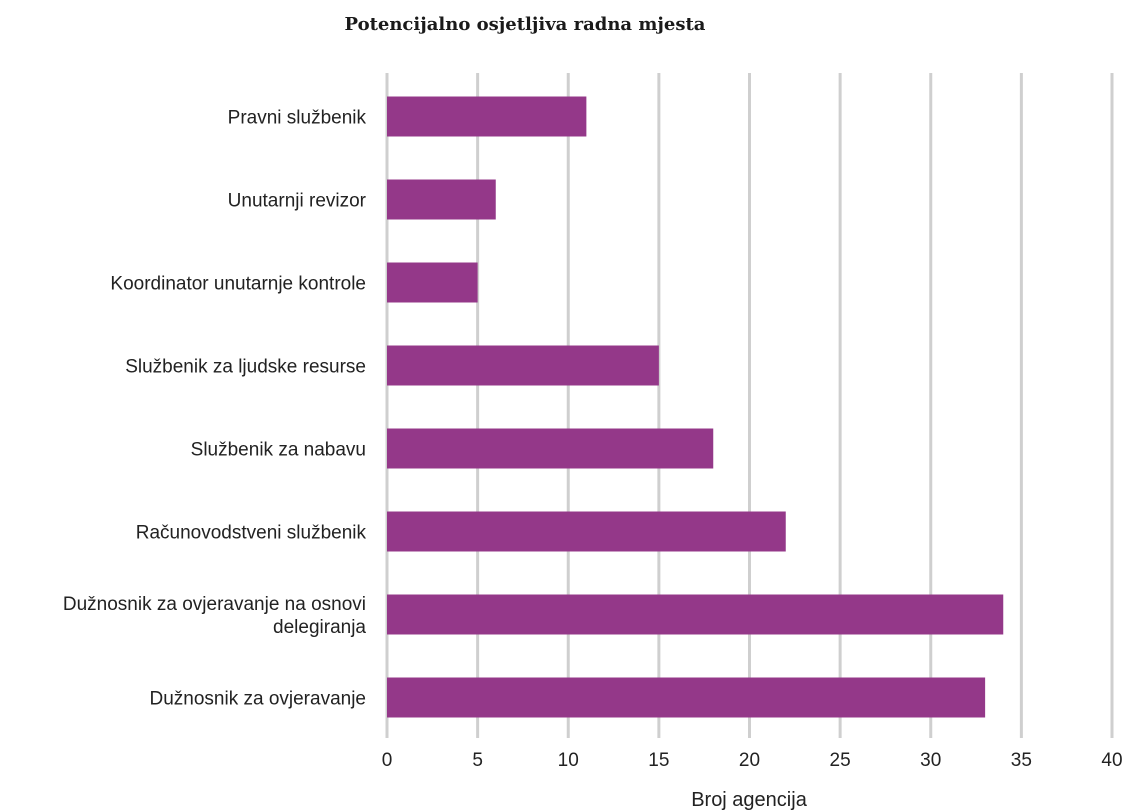  I want to click on x-tick-label: 40, so click(1111, 760).